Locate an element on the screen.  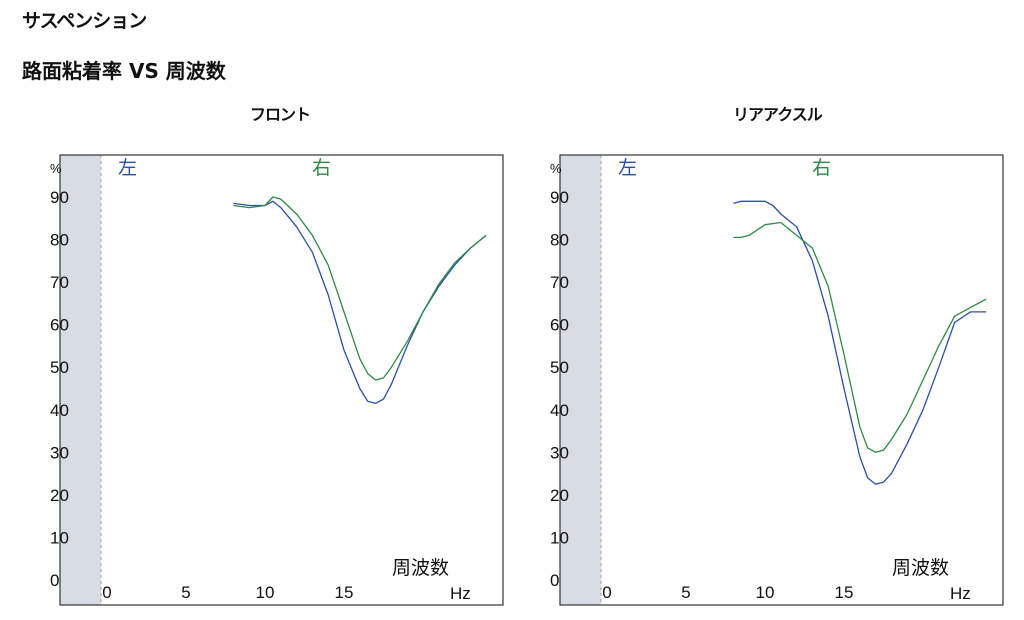
section-title: サスペンション is located at coordinates (84, 21).